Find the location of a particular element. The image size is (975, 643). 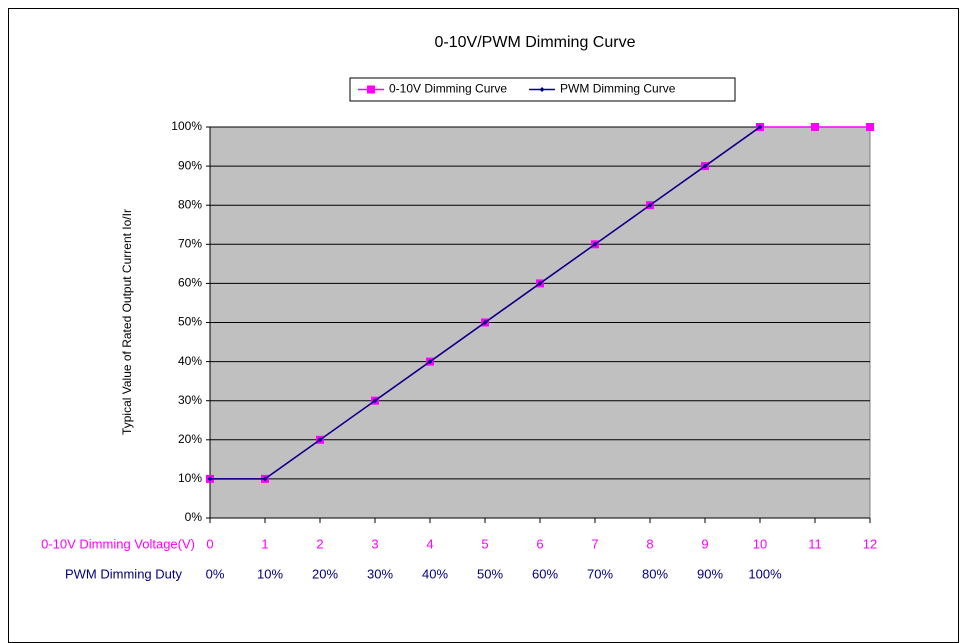

chart-title: 0-10V/PWM Dimming Curve is located at coordinates (535, 42).